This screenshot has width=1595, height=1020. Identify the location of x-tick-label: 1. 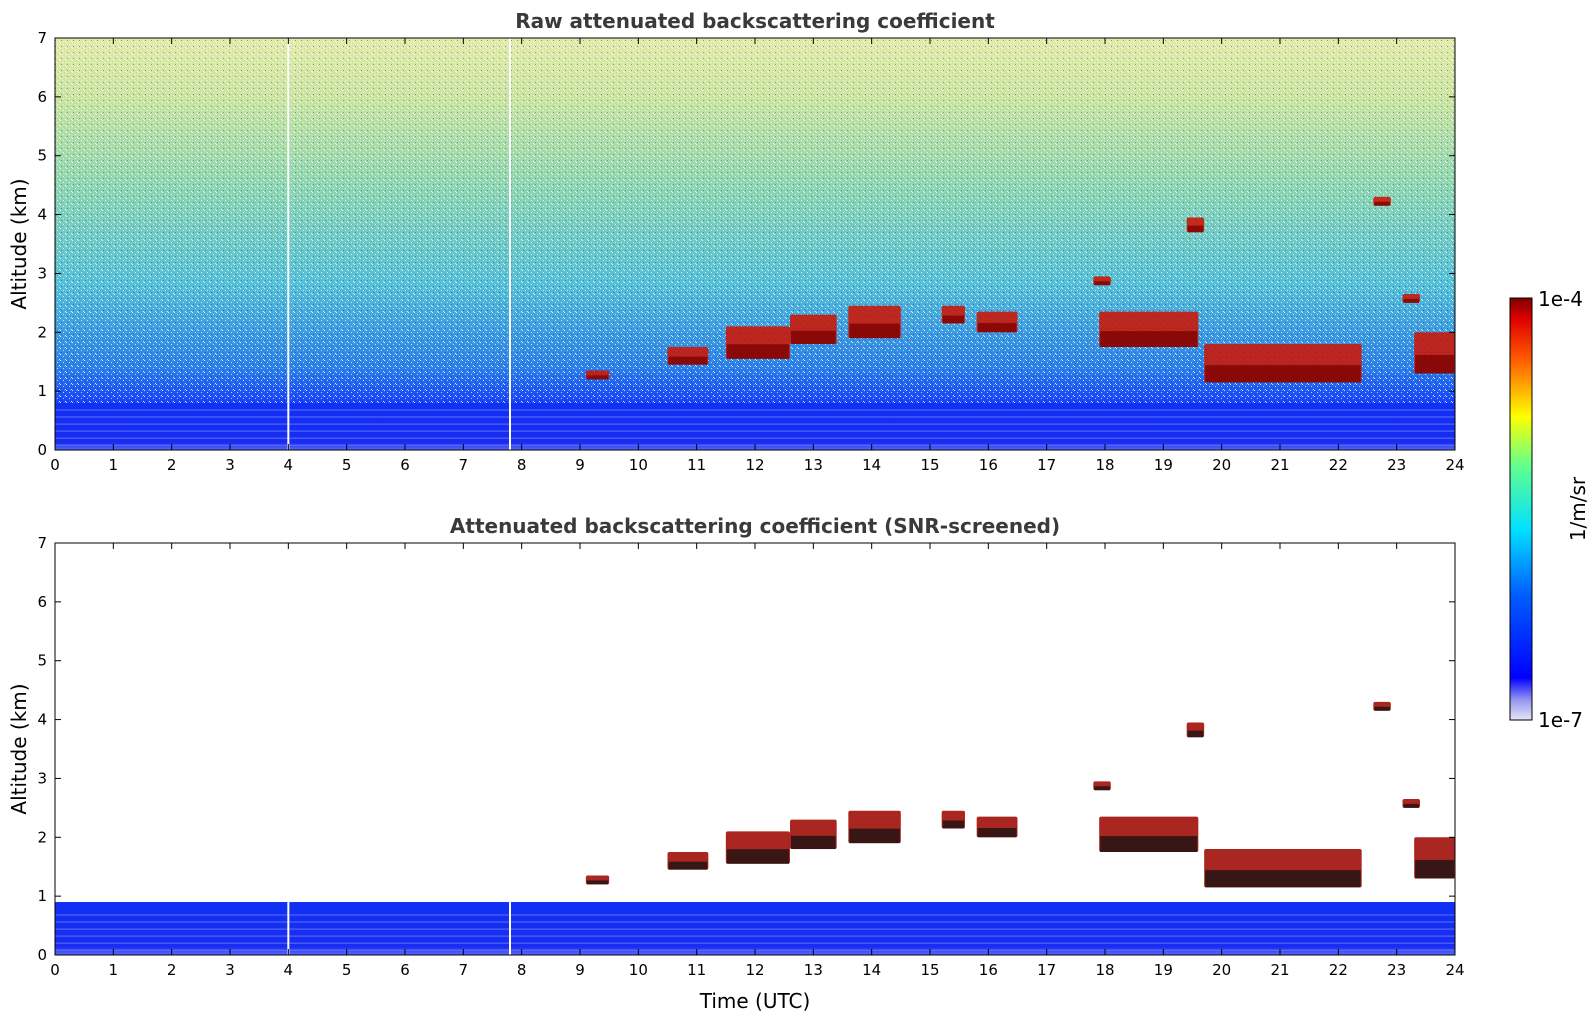
(114, 465).